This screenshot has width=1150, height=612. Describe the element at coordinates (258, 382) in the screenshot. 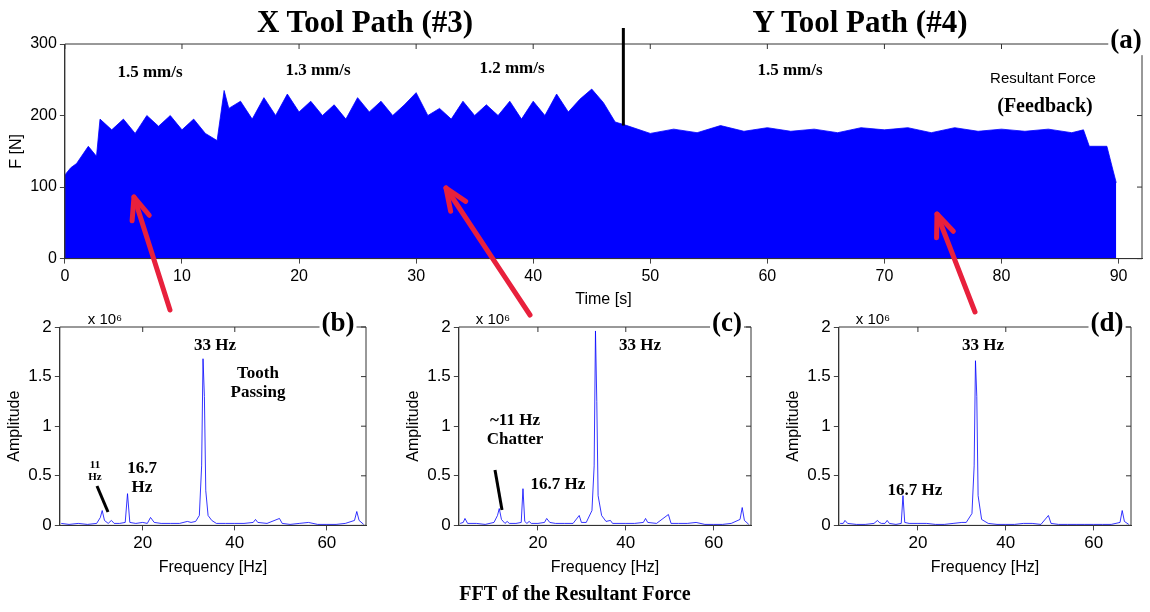

I see `annotation: Tooth Passing` at that location.